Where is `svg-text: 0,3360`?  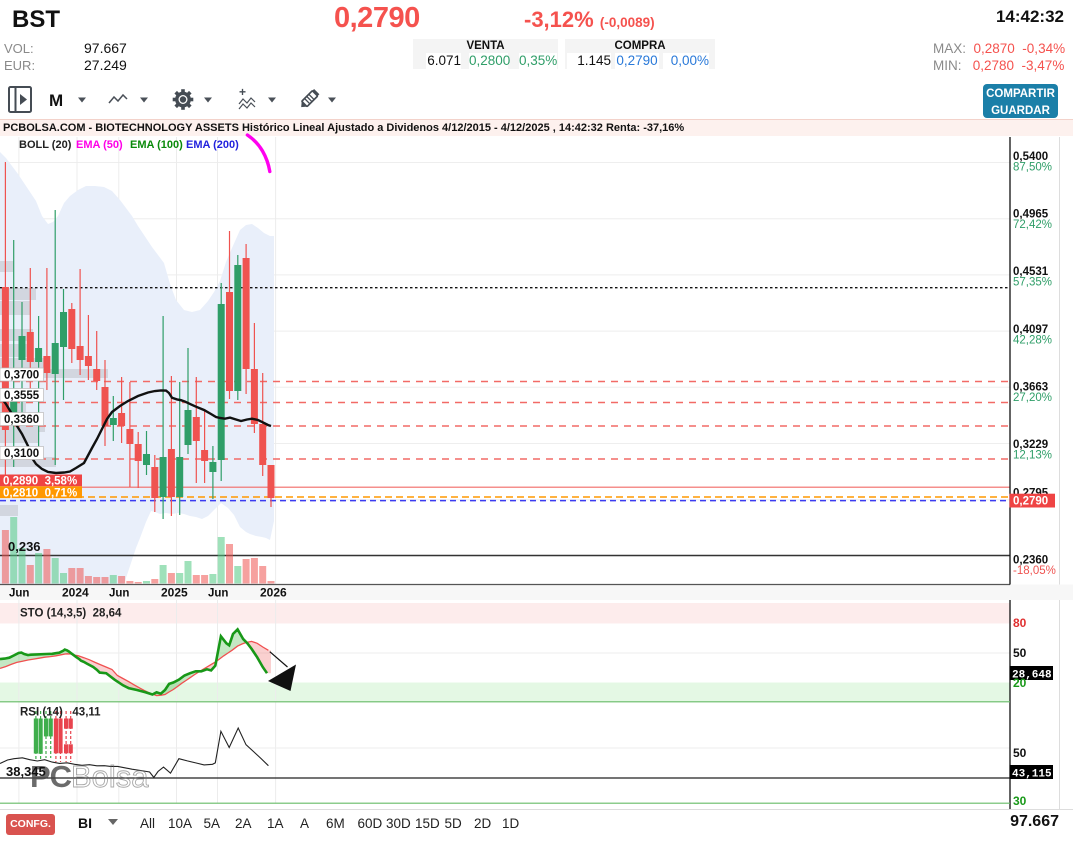
svg-text: 0,3360 is located at coordinates (21, 420).